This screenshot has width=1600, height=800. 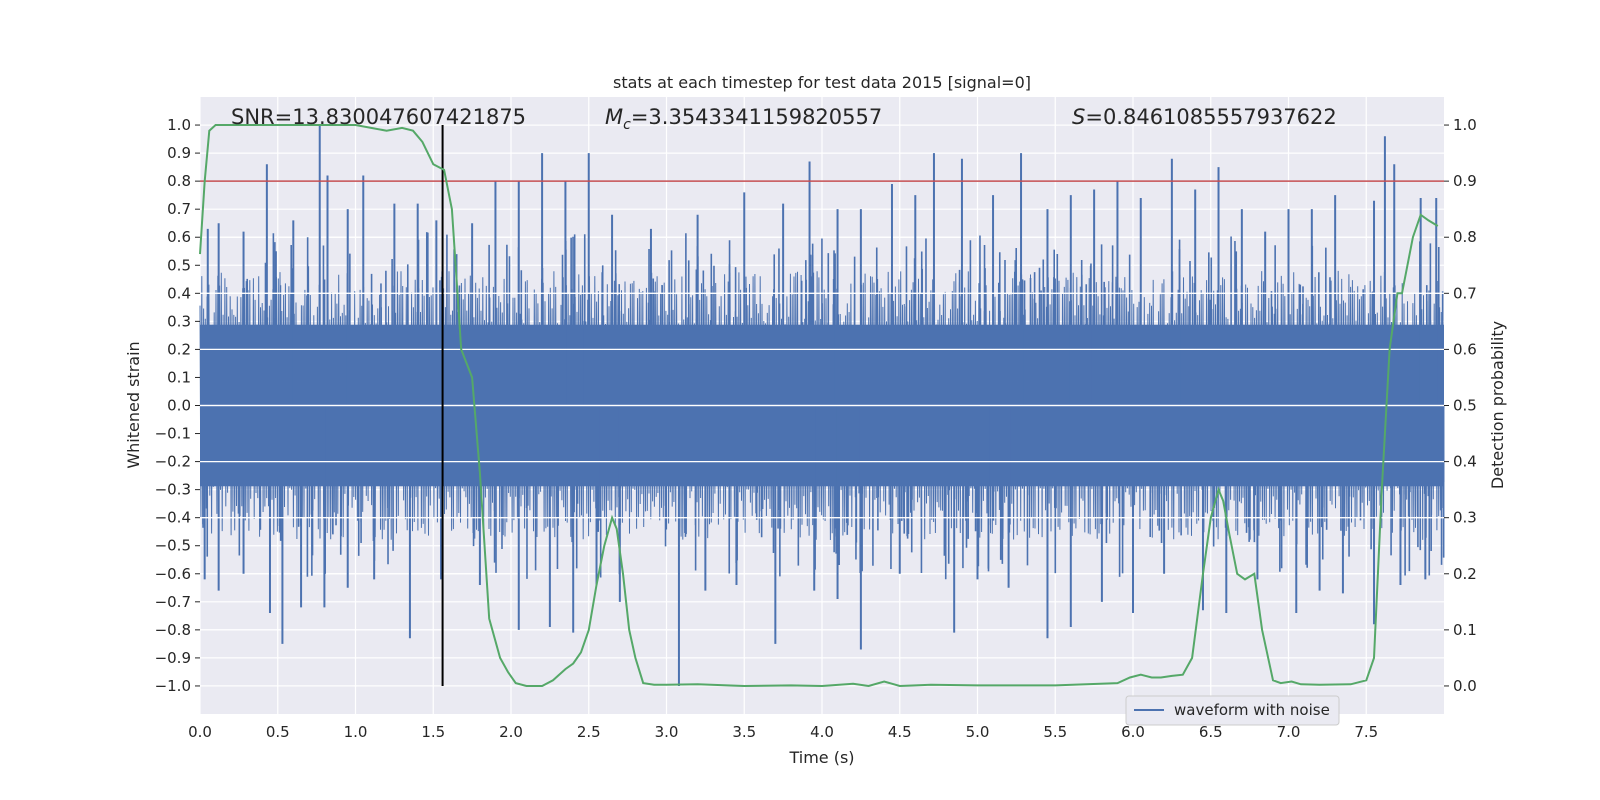 I want to click on x-axis-label: Time (s), so click(x=821, y=757).